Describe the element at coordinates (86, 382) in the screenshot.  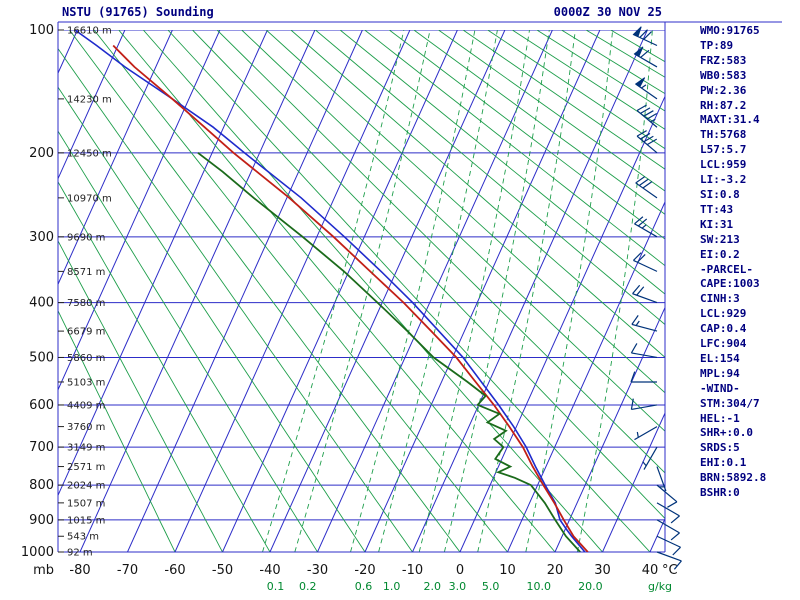
I see `height-label: 5103 m` at that location.